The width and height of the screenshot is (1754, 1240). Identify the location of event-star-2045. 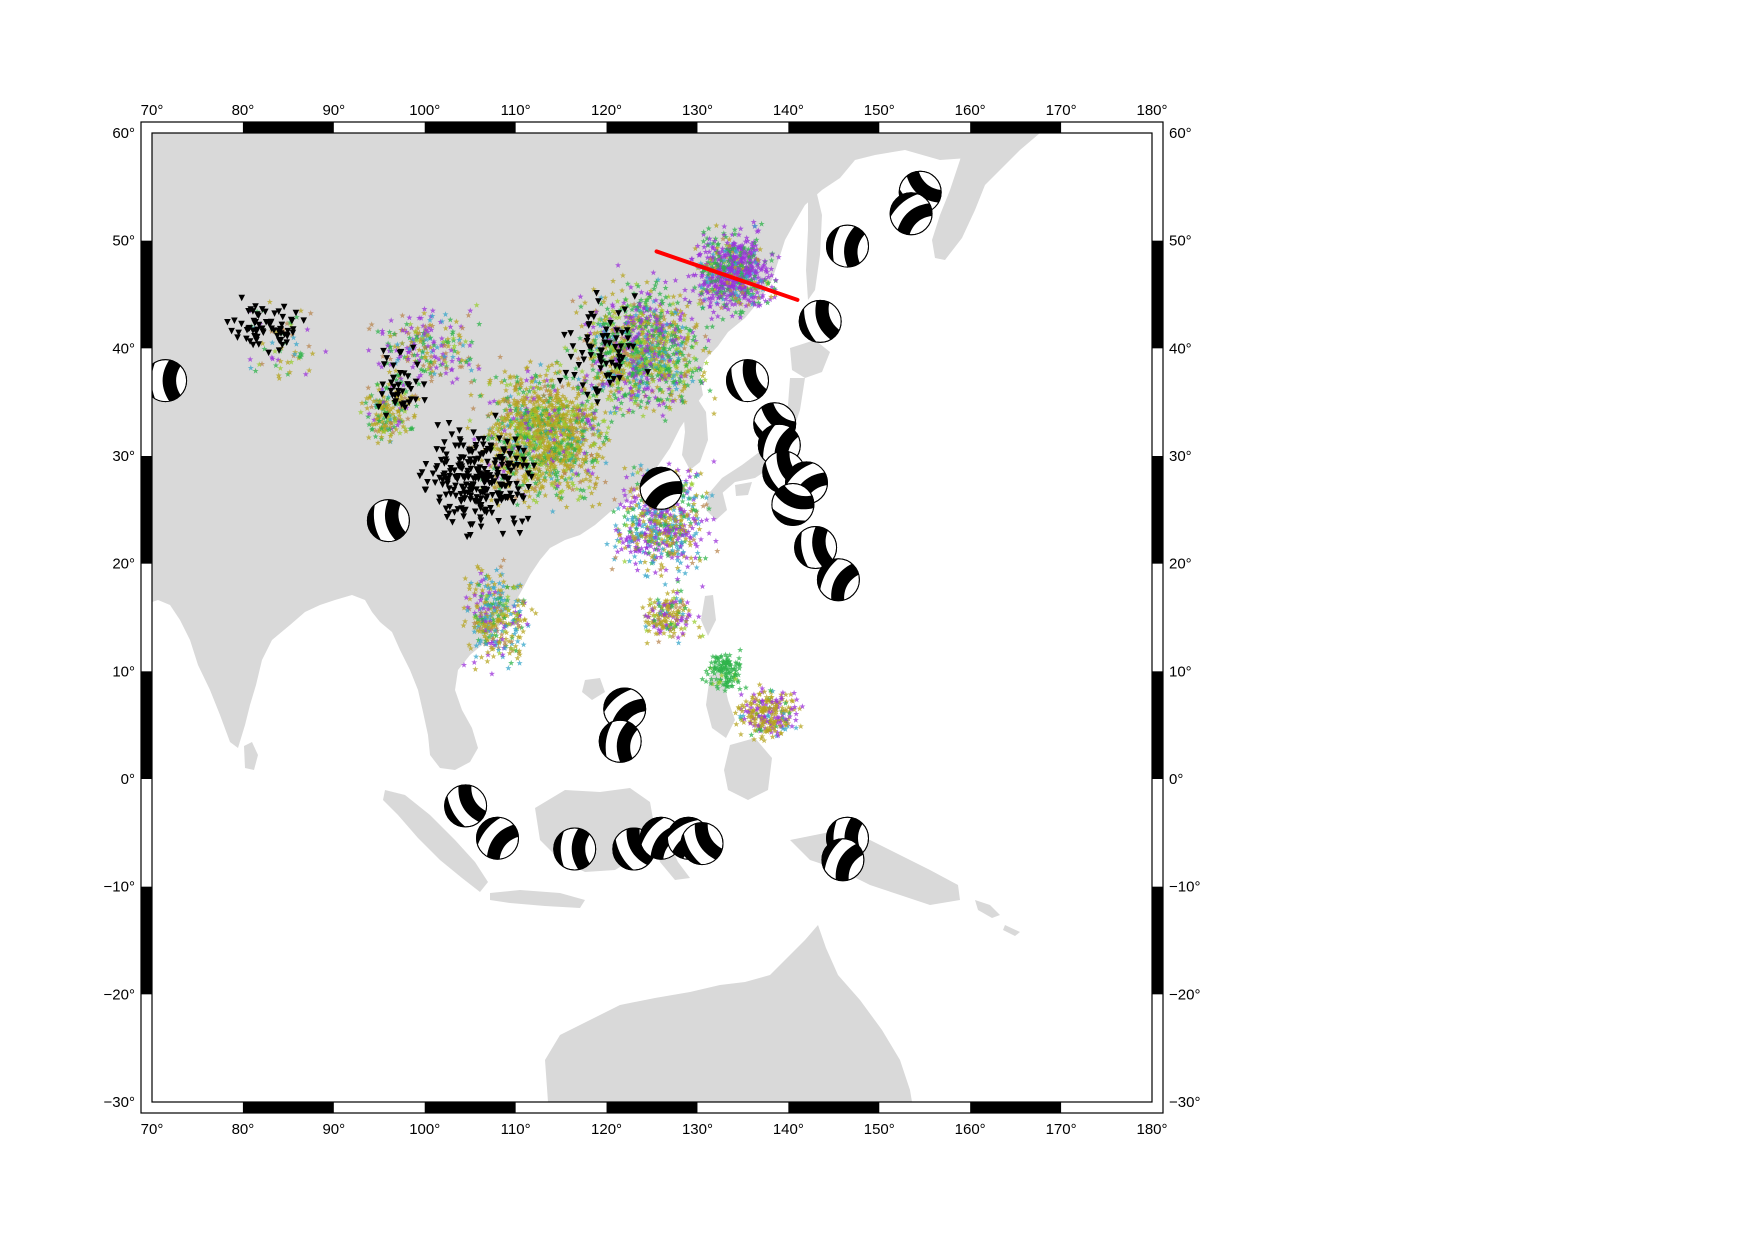
(638, 404).